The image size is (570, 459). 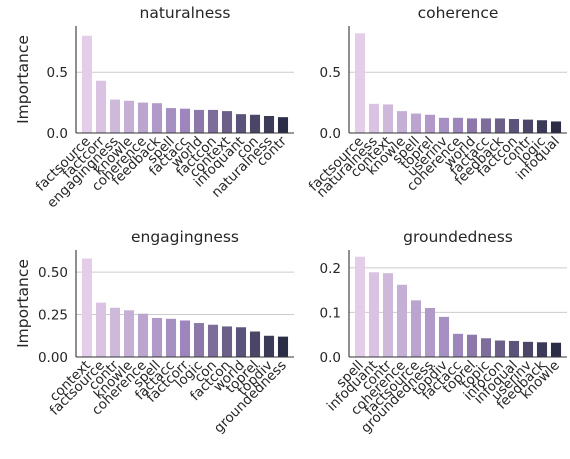 What do you see at coordinates (185, 13) in the screenshot?
I see `chart-title: naturalness` at bounding box center [185, 13].